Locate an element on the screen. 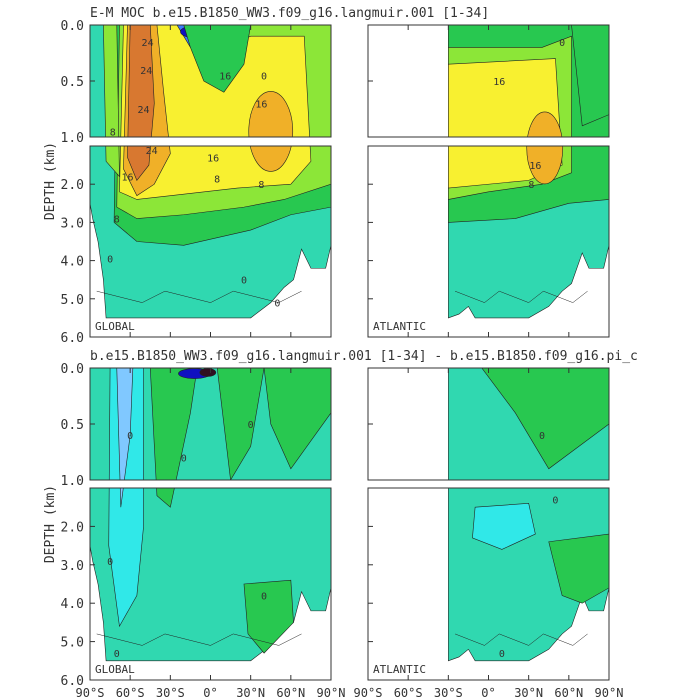 Image resolution: width=700 pixels, height=700 pixels. y-axis-1-left: 0.0 0.5 1.0 2.0 3.0 4.0 5.0 6.0 is located at coordinates (78, 525).